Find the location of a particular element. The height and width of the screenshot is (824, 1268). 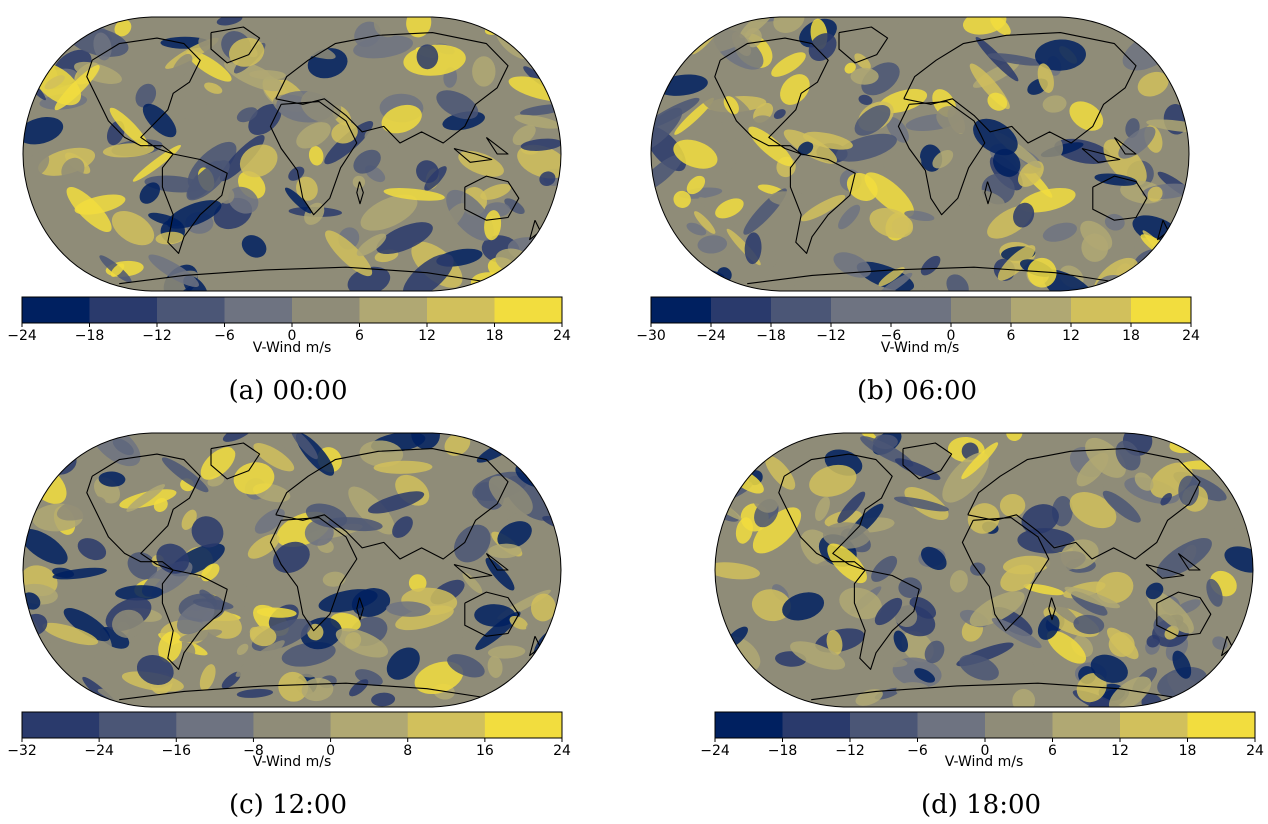

colorbar-tick-label: −32 is located at coordinates (22, 751).